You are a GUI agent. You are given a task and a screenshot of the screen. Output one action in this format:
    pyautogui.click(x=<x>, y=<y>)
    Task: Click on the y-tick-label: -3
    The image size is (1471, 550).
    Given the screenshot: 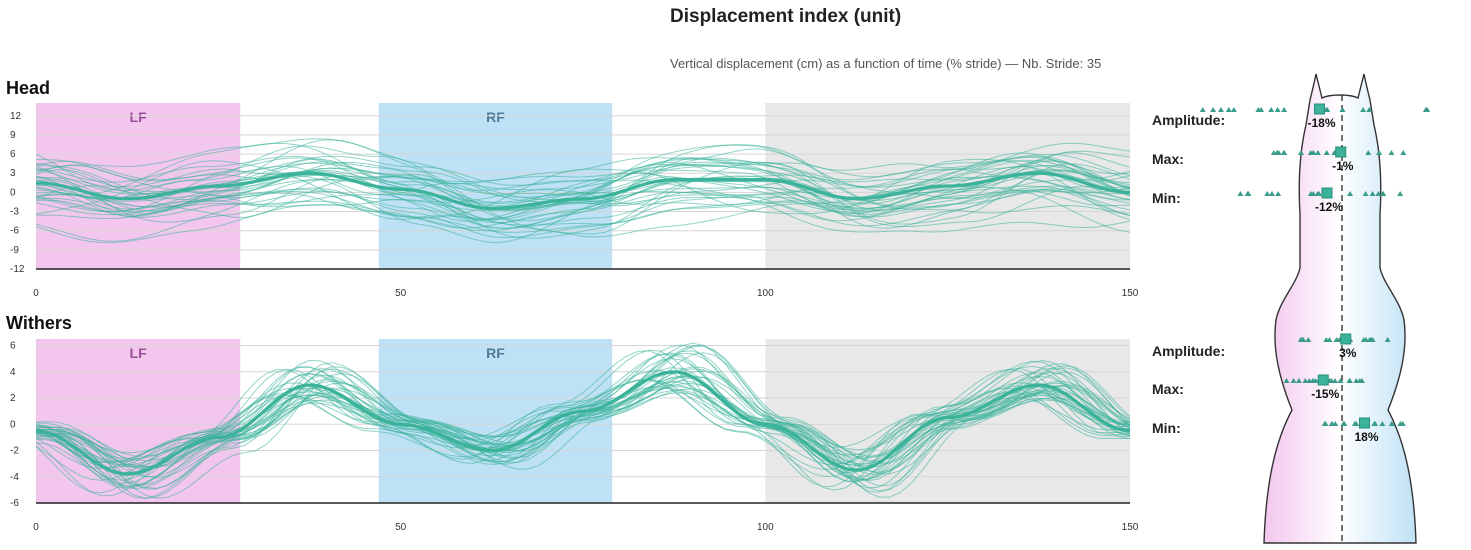 What is the action you would take?
    pyautogui.click(x=14, y=212)
    